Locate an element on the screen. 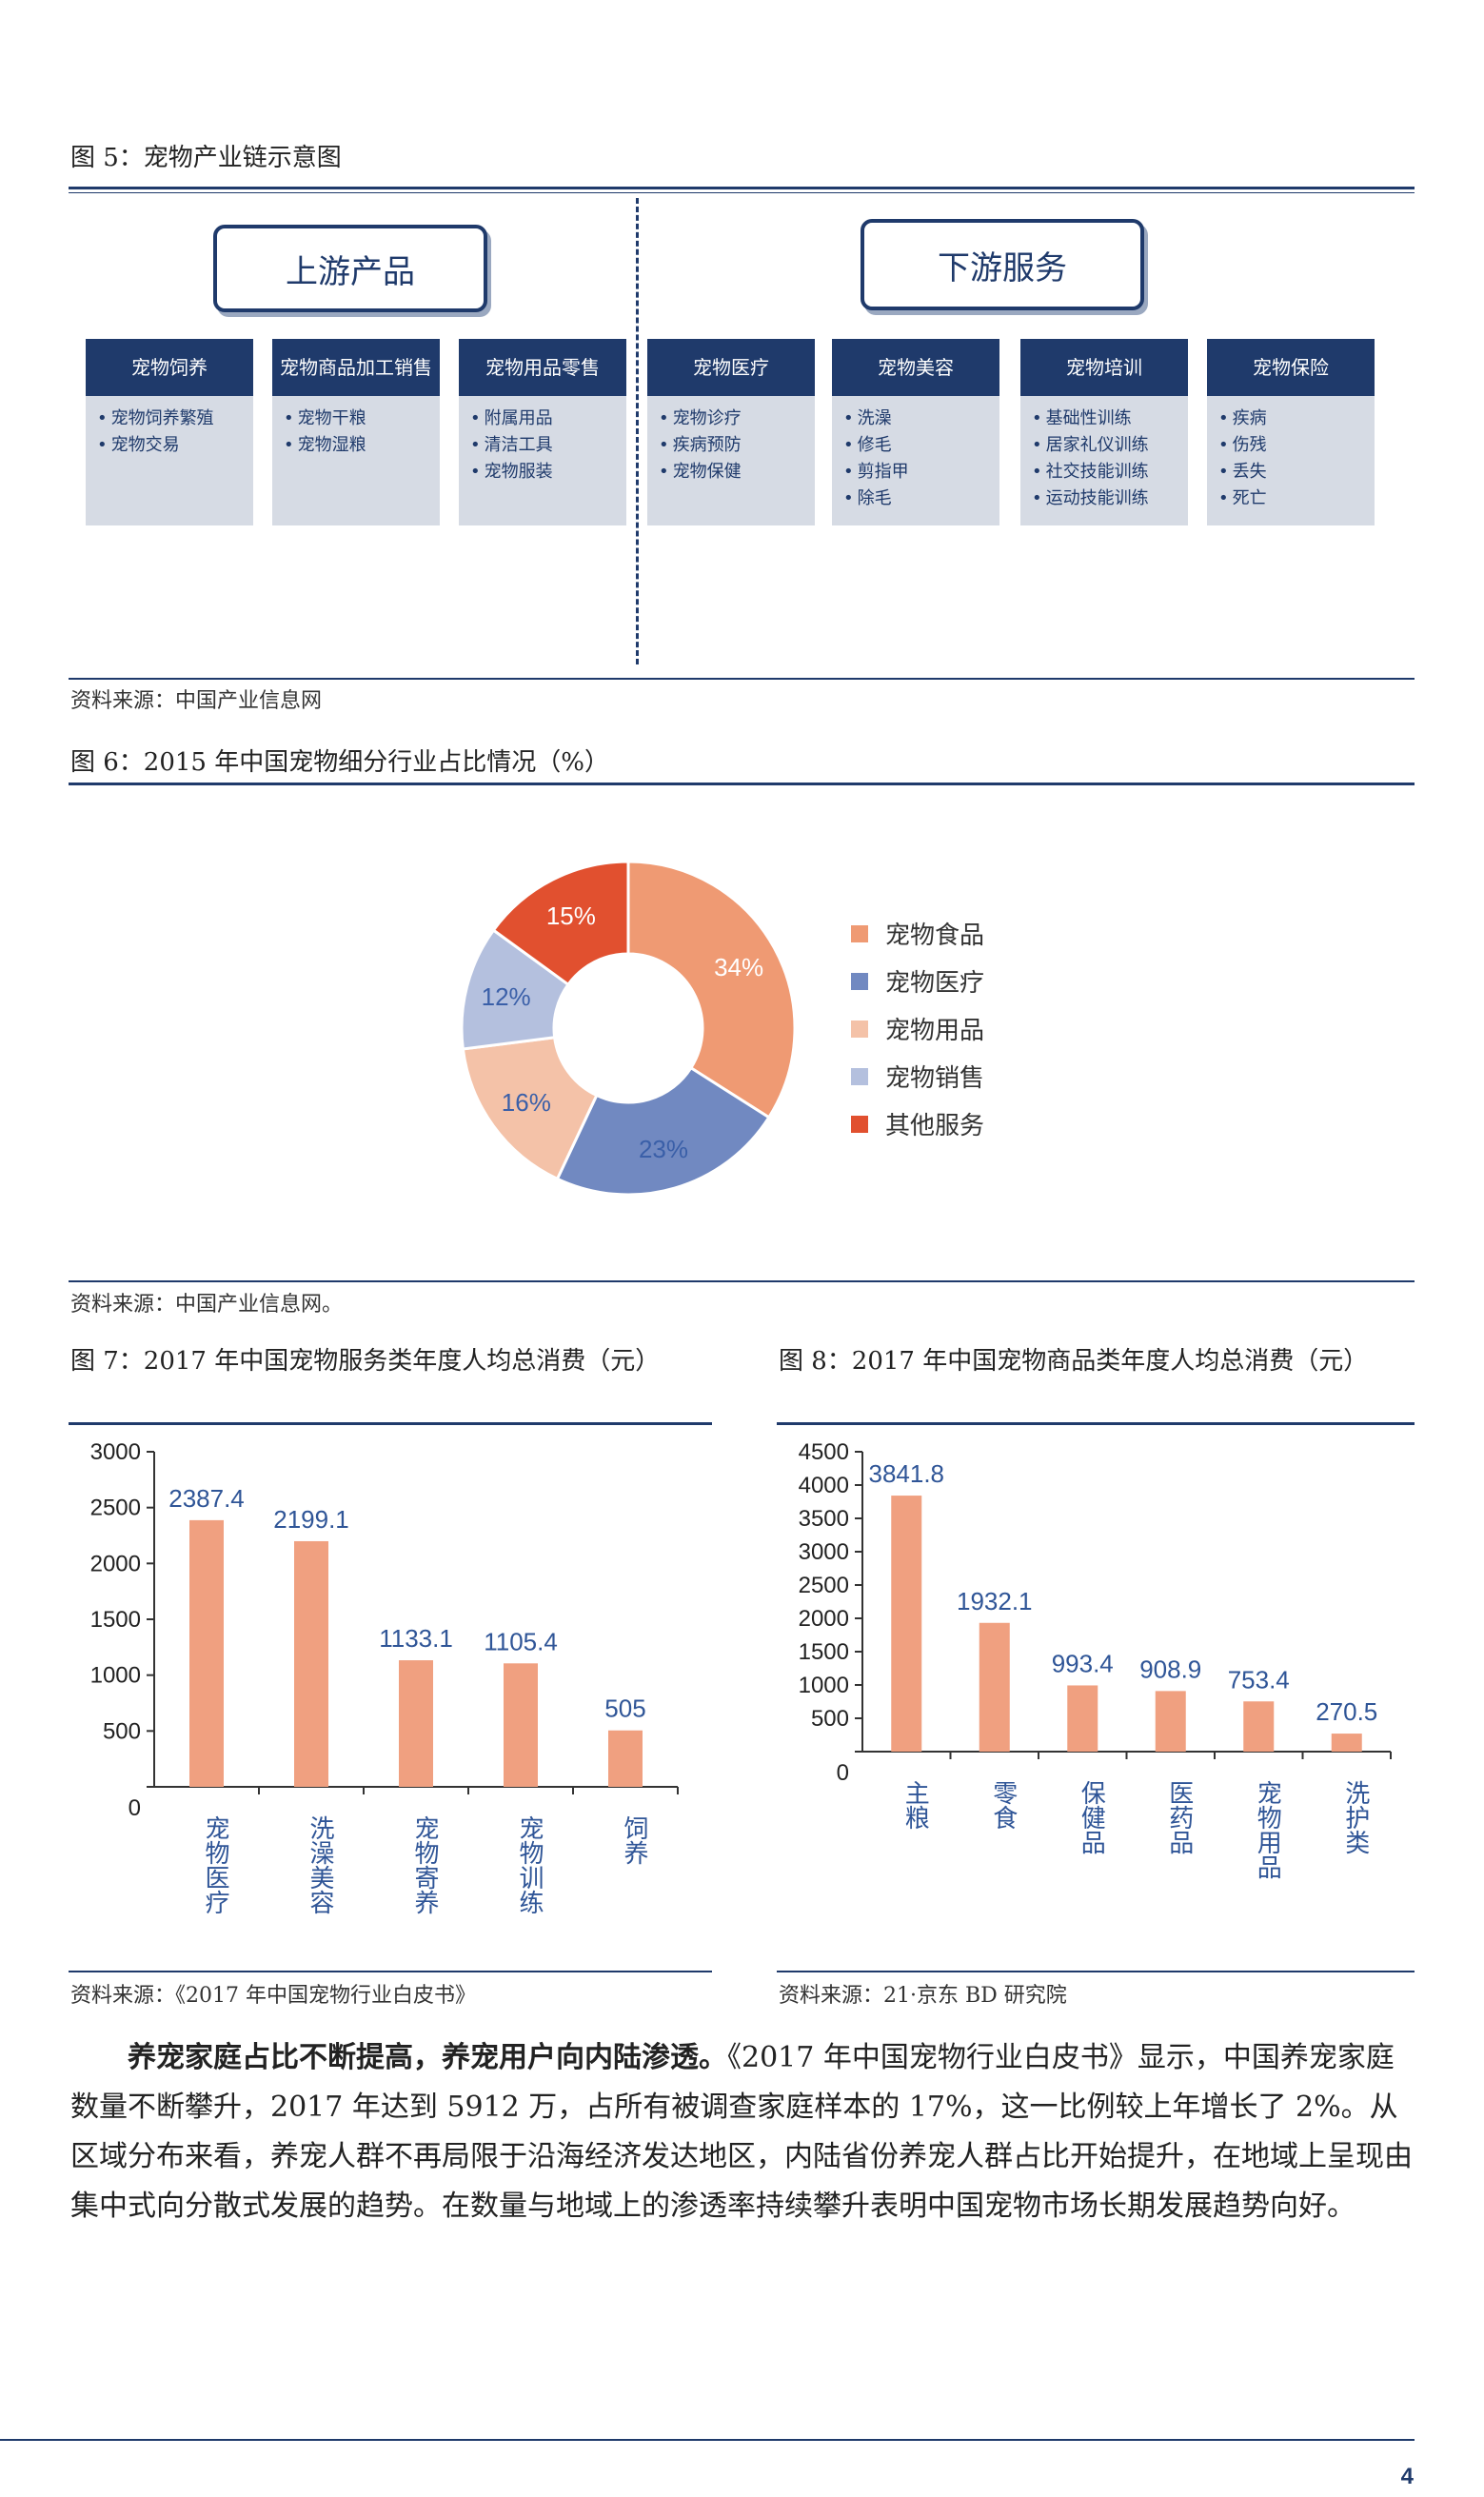  fig6-title: 图 6：2015 年中国宠物细分行业占比情况（%） is located at coordinates (340, 762).